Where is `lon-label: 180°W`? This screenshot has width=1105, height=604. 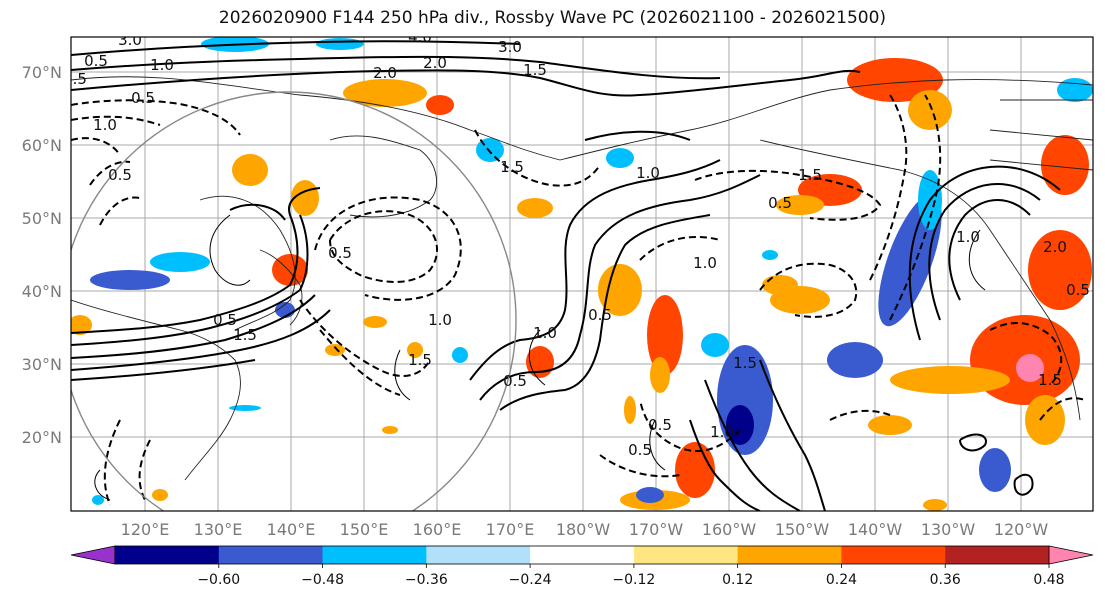 lon-label: 180°W is located at coordinates (583, 529).